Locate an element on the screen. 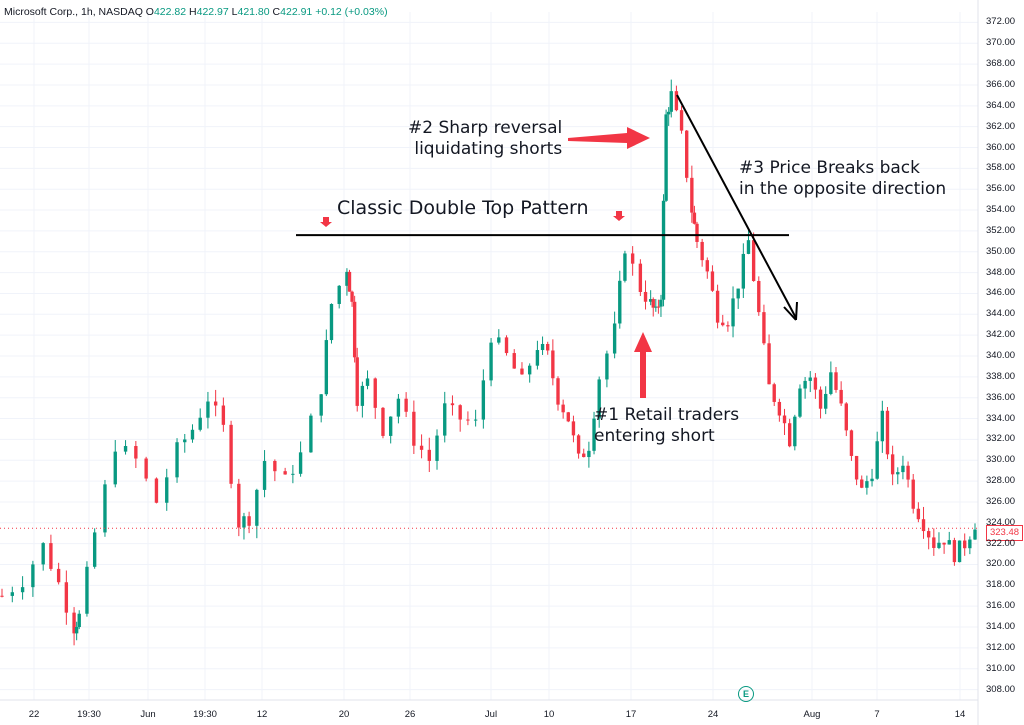 This screenshot has height=725, width=1024. up-arrow-icon is located at coordinates (643, 365).